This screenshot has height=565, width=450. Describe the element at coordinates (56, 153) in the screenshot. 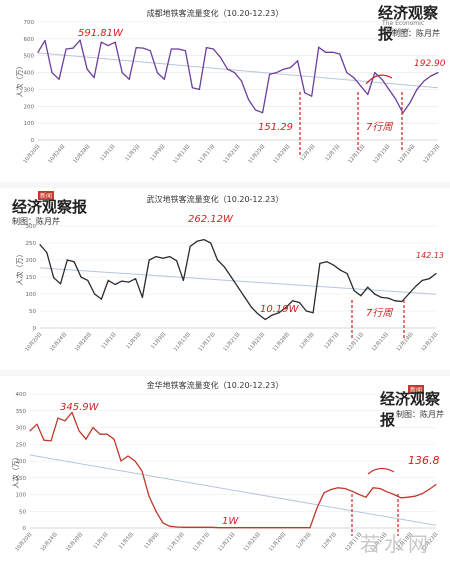

I see `x-tick-label: 10月24日` at that location.